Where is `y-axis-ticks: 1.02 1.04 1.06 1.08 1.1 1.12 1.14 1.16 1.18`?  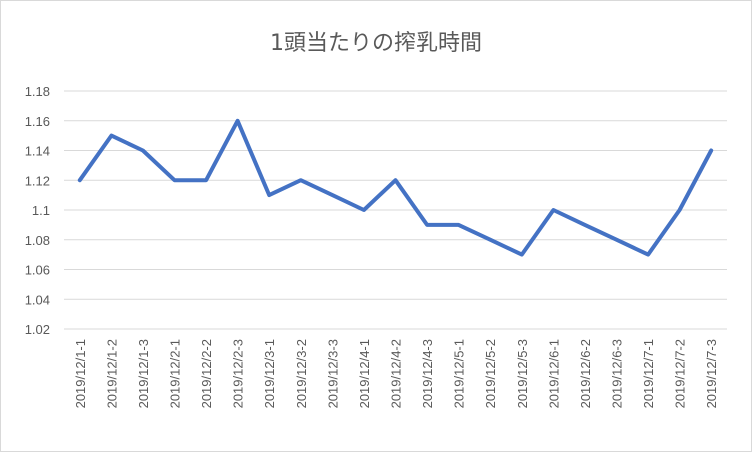 y-axis-ticks: 1.02 1.04 1.06 1.08 1.1 1.12 1.14 1.16 1.18 is located at coordinates (37, 210).